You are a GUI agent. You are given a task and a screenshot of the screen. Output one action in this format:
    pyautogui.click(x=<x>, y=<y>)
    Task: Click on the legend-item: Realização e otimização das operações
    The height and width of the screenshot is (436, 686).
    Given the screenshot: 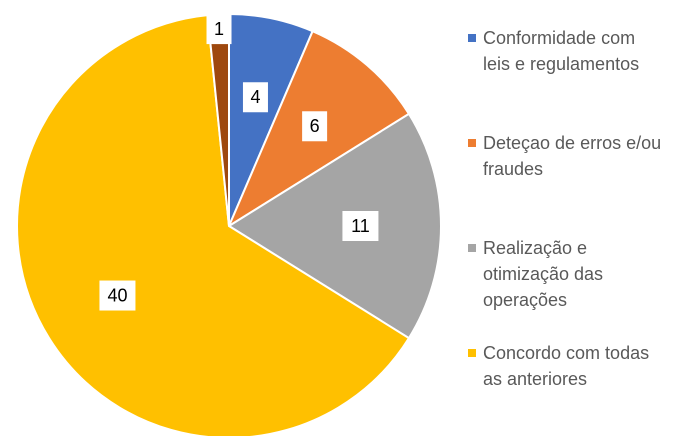 What is the action you would take?
    pyautogui.click(x=565, y=274)
    